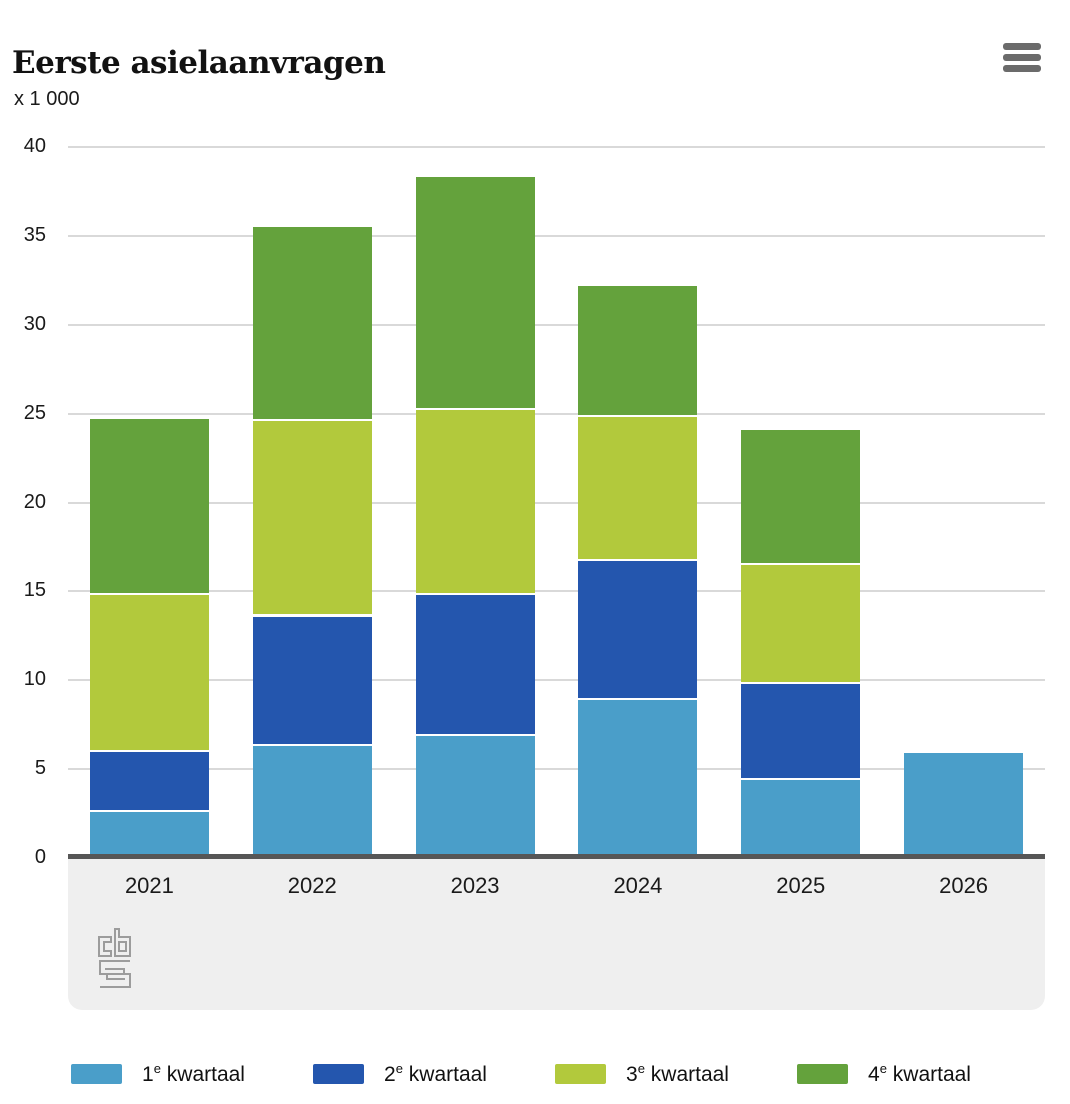 This screenshot has height=1104, width=1070. I want to click on bar-2026, so click(964, 502).